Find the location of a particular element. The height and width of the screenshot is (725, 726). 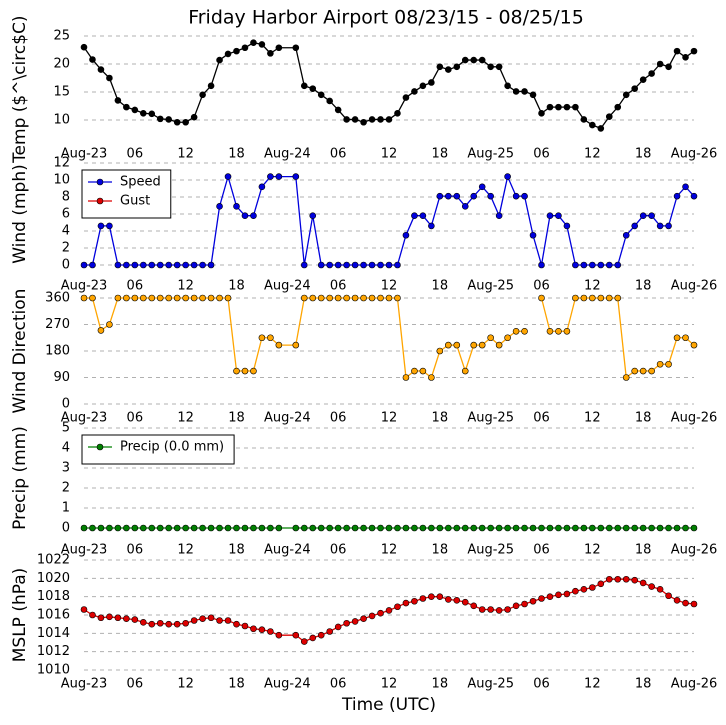

y-tick-label: 15 is located at coordinates (61, 92).